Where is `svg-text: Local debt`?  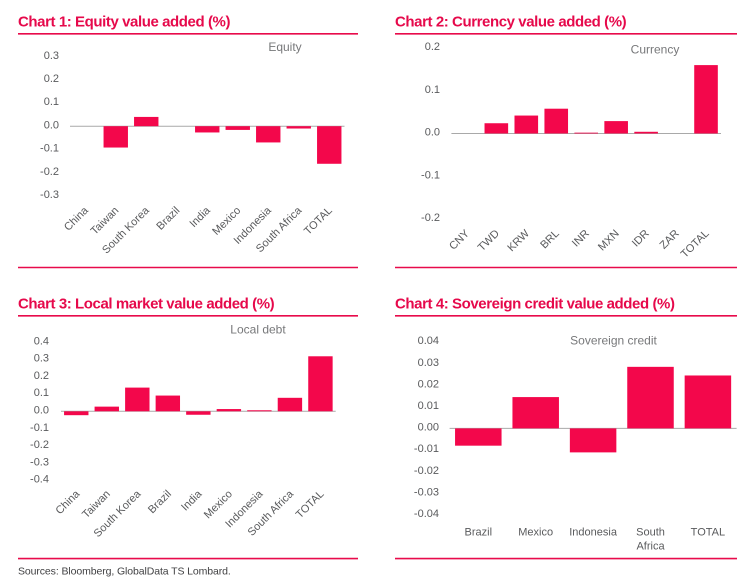 svg-text: Local debt is located at coordinates (258, 330).